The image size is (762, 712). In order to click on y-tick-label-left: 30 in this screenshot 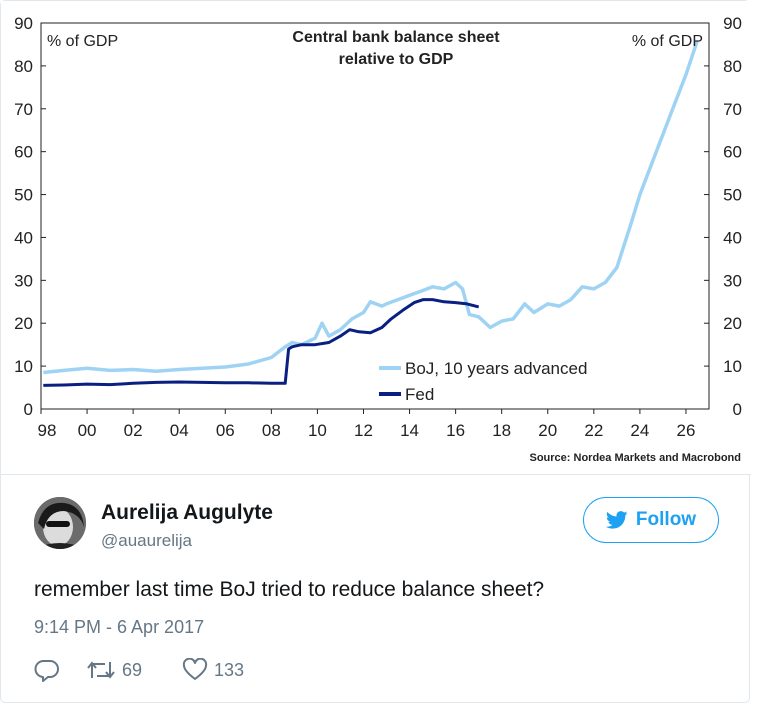, I will do `click(23, 280)`.